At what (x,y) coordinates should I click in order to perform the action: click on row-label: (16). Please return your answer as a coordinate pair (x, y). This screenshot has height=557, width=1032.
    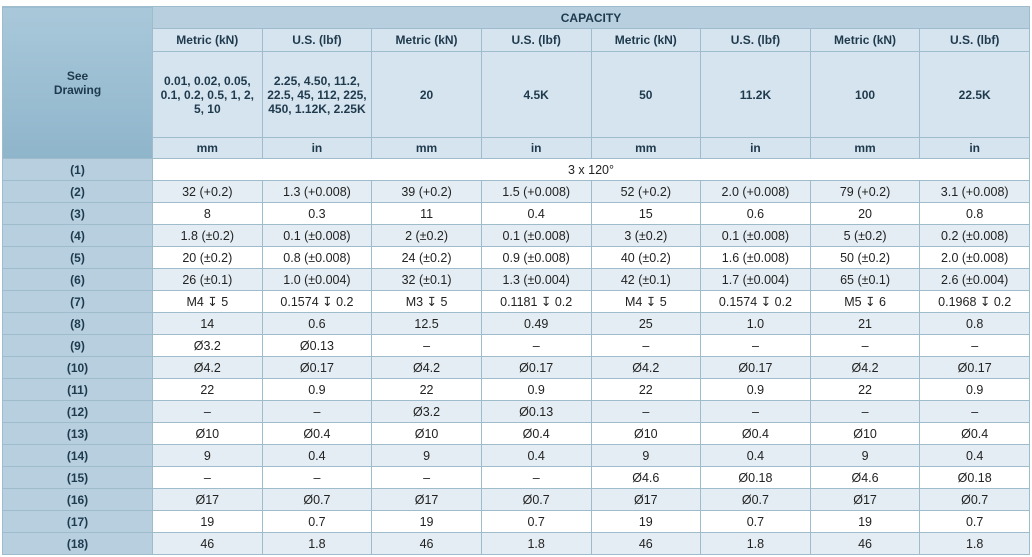
    Looking at the image, I should click on (77, 499).